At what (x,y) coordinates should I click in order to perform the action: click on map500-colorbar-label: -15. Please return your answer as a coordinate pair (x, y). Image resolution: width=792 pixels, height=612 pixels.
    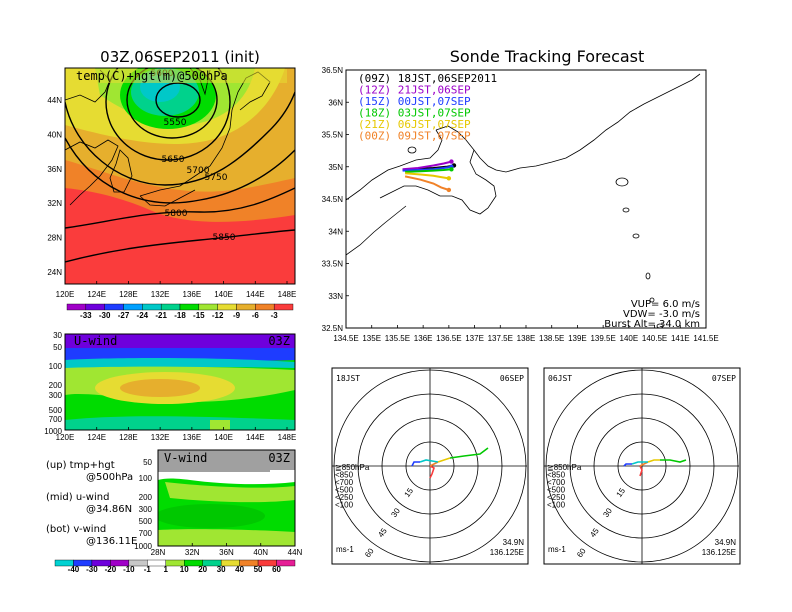
    Looking at the image, I should click on (199, 315).